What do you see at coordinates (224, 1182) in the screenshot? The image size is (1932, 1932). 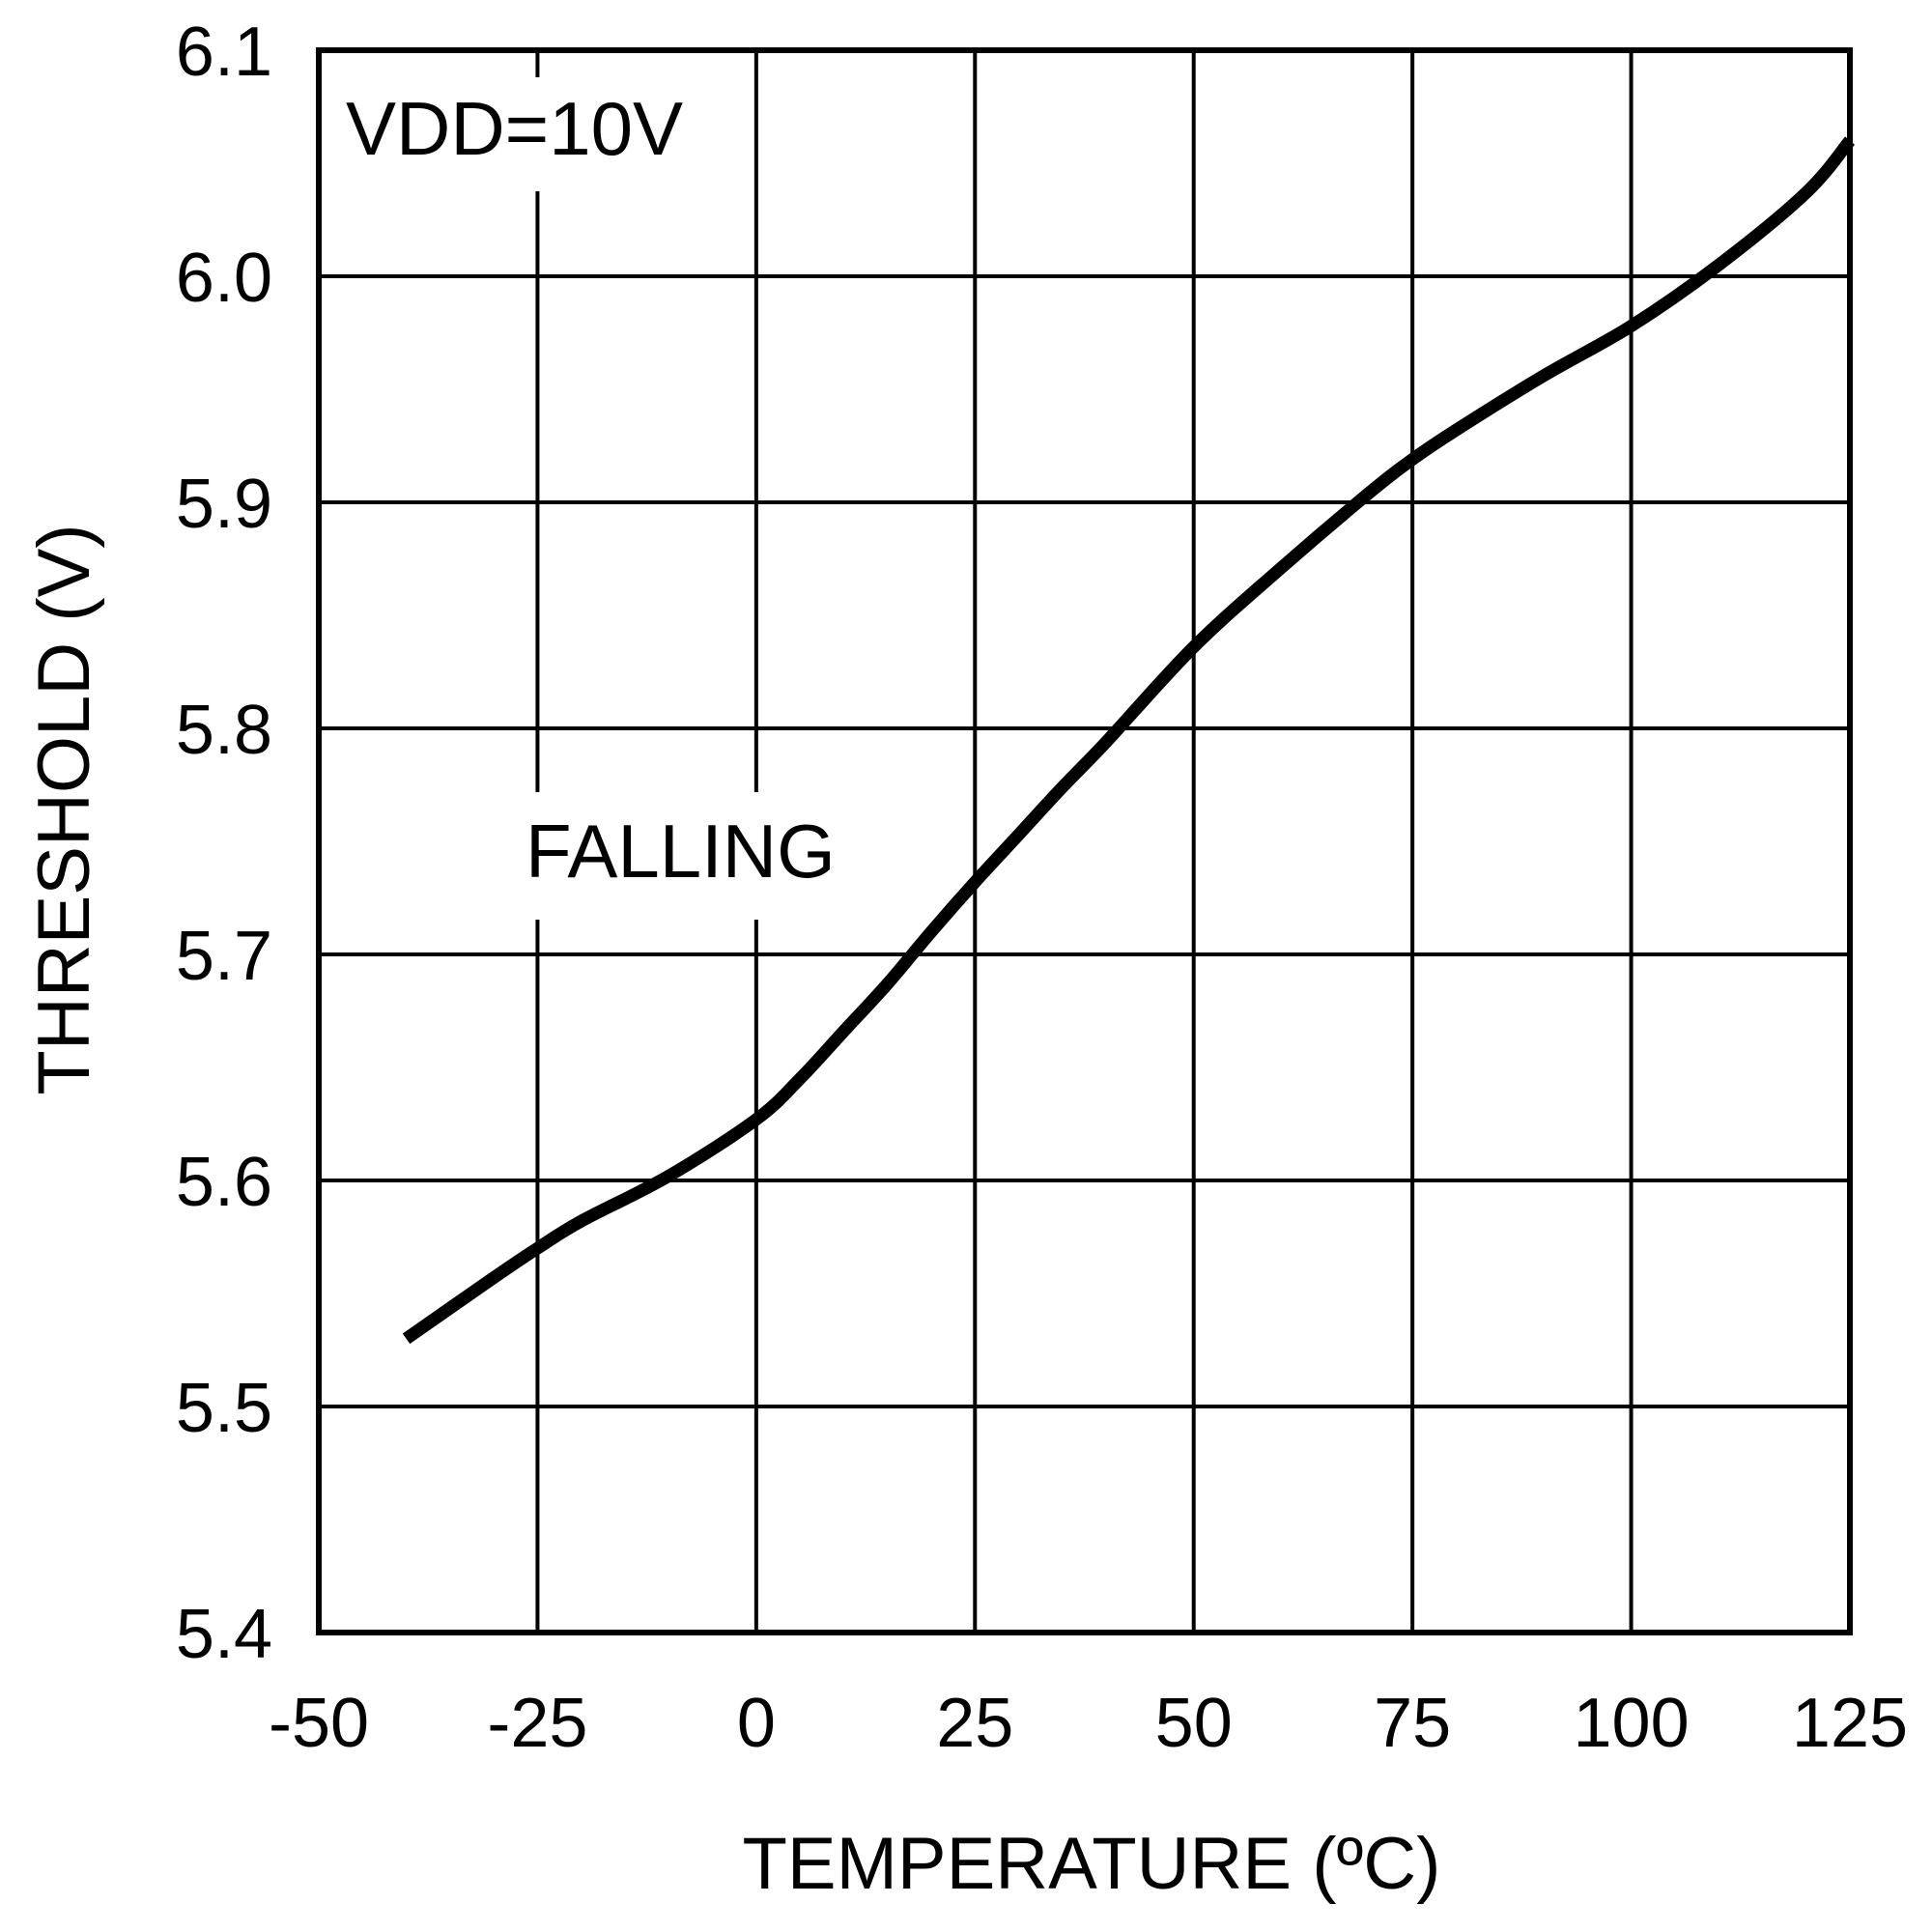 I see `y-tick-label: 5.6` at bounding box center [224, 1182].